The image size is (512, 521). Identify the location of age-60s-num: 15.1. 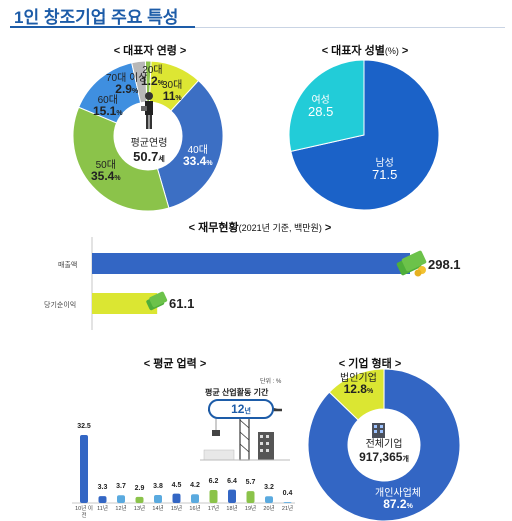
(105, 111).